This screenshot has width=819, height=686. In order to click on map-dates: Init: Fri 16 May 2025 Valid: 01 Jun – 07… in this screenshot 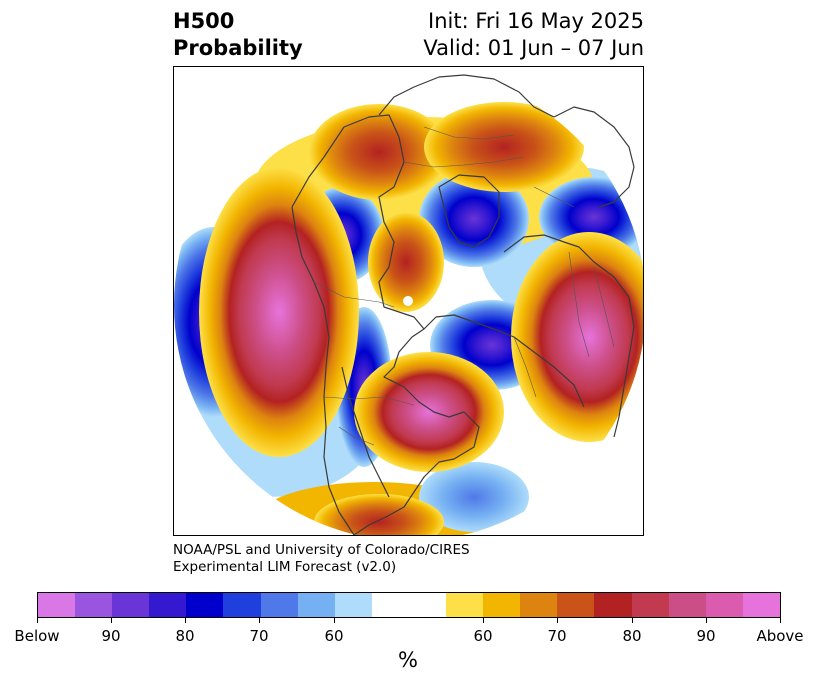, I will do `click(533, 35)`.